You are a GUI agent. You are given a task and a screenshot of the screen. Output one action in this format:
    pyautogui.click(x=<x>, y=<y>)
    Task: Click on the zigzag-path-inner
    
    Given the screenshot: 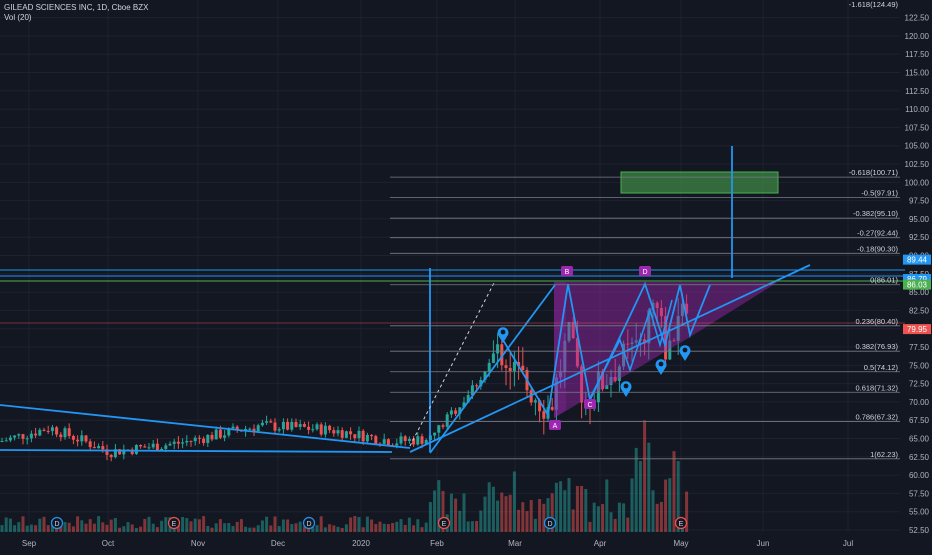 What is the action you would take?
    pyautogui.click(x=631, y=349)
    